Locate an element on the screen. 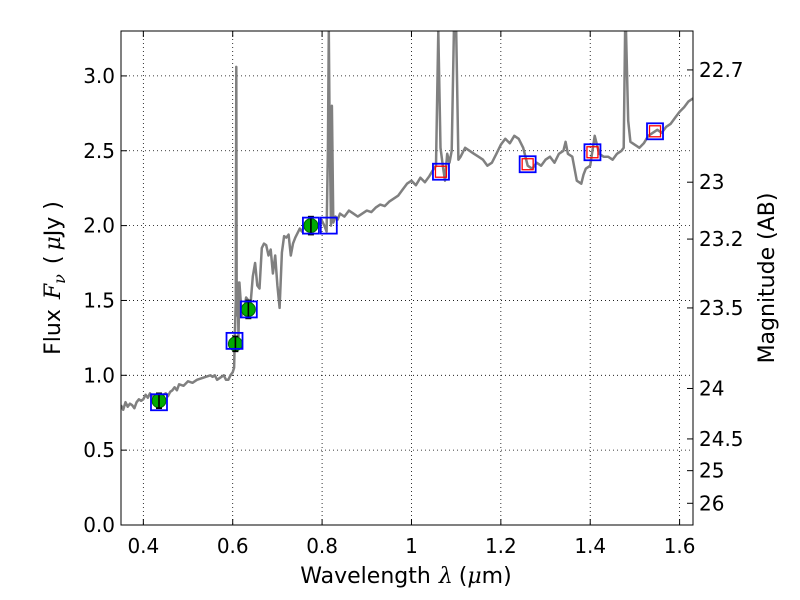 This screenshot has width=800, height=600. y-axis: 0.0 0.5 1.0 1.5 2.0 2.5 3.0 is located at coordinates (105, 300).